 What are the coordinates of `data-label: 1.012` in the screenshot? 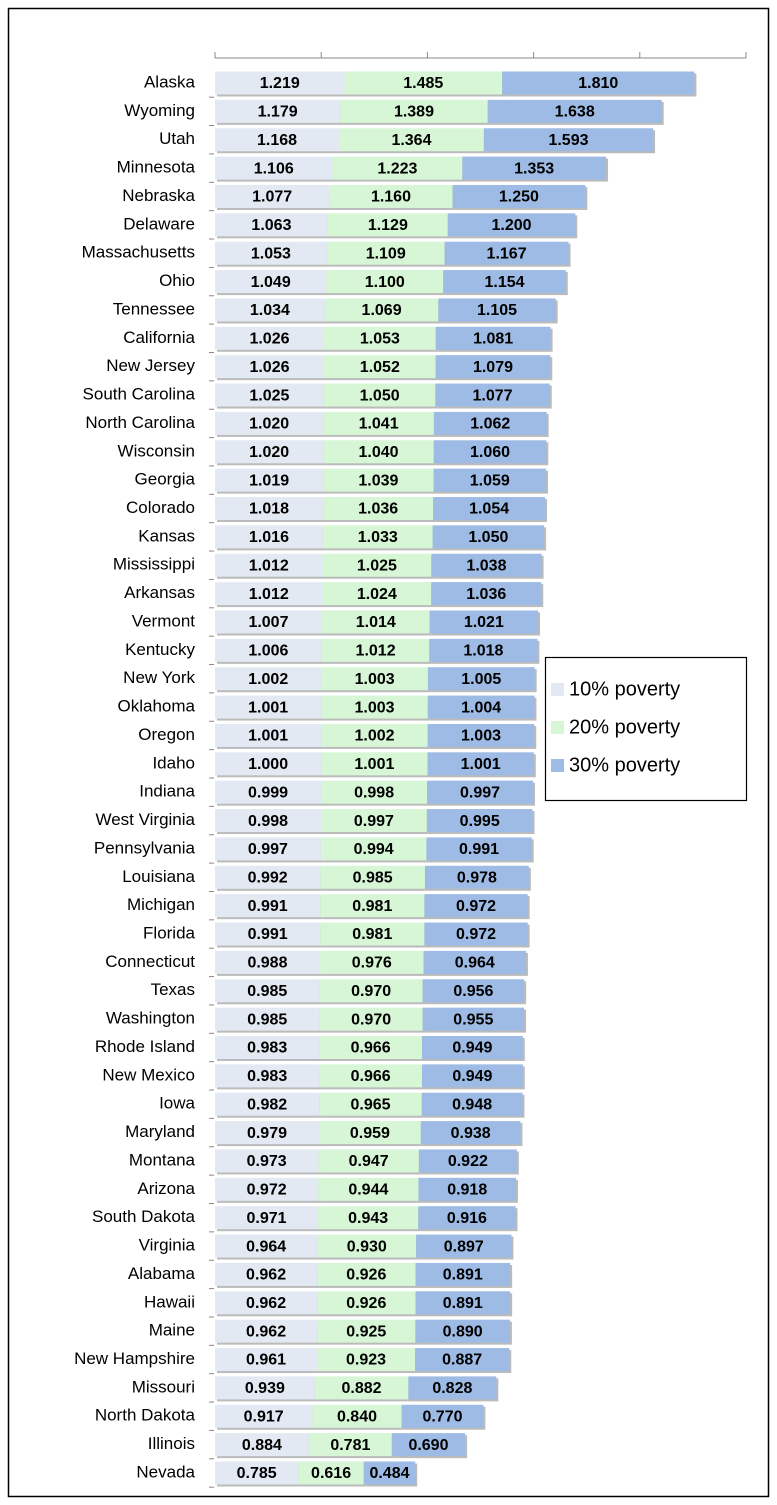 It's located at (376, 651).